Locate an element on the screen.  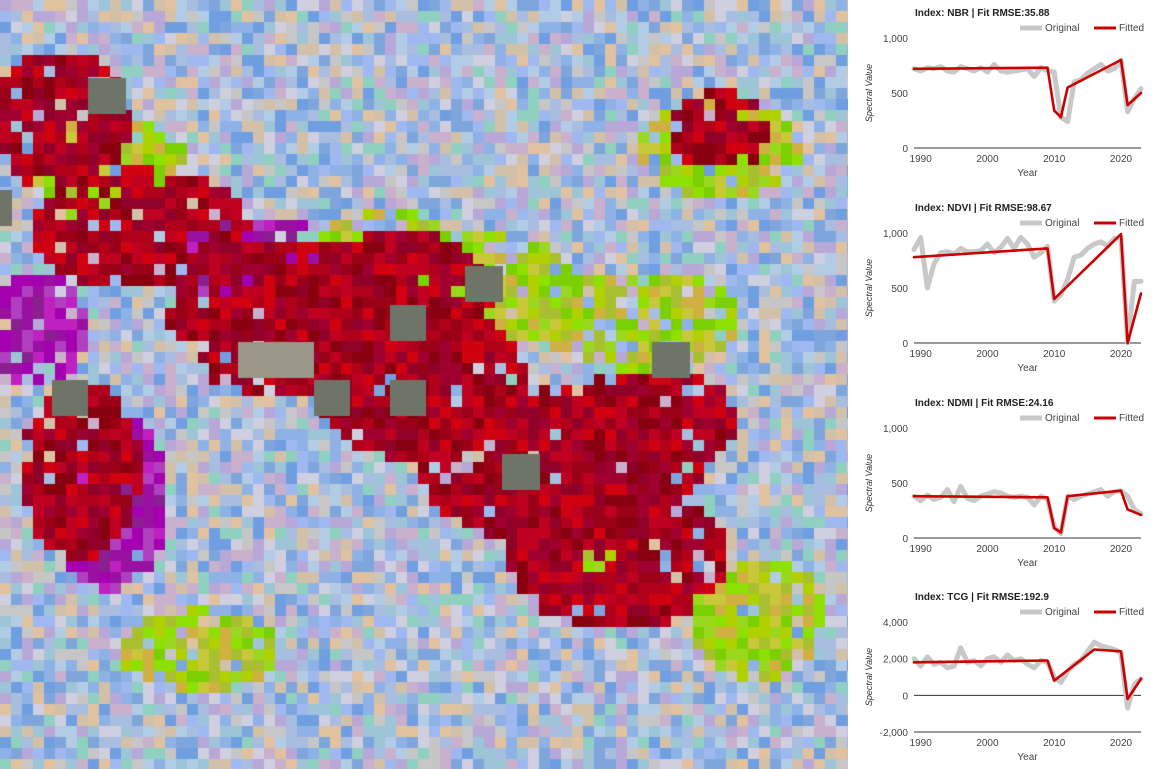
chart-title: Index: NBR | Fit RMSE:35.88 is located at coordinates (982, 13).